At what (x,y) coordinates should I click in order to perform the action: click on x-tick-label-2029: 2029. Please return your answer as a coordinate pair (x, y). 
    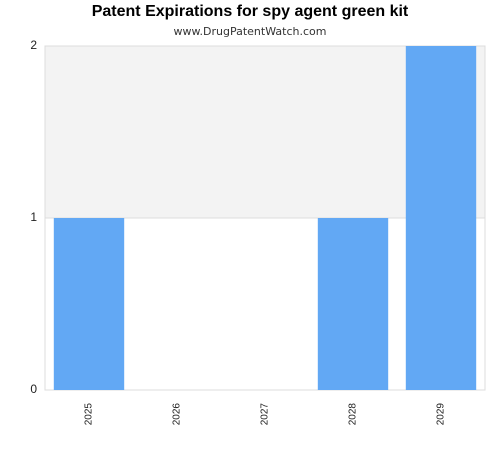
    Looking at the image, I should click on (441, 414).